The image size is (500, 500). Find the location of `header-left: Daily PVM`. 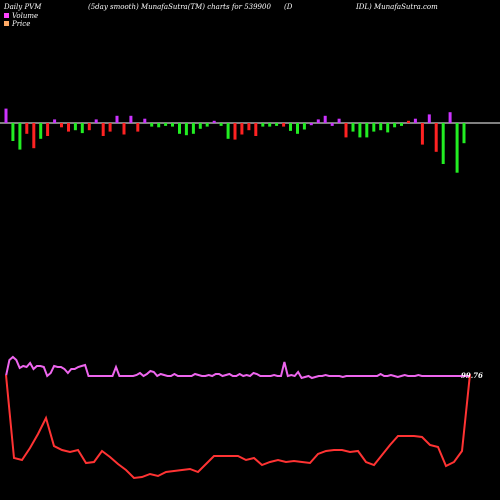

header-left: Daily PVM is located at coordinates (22, 7).